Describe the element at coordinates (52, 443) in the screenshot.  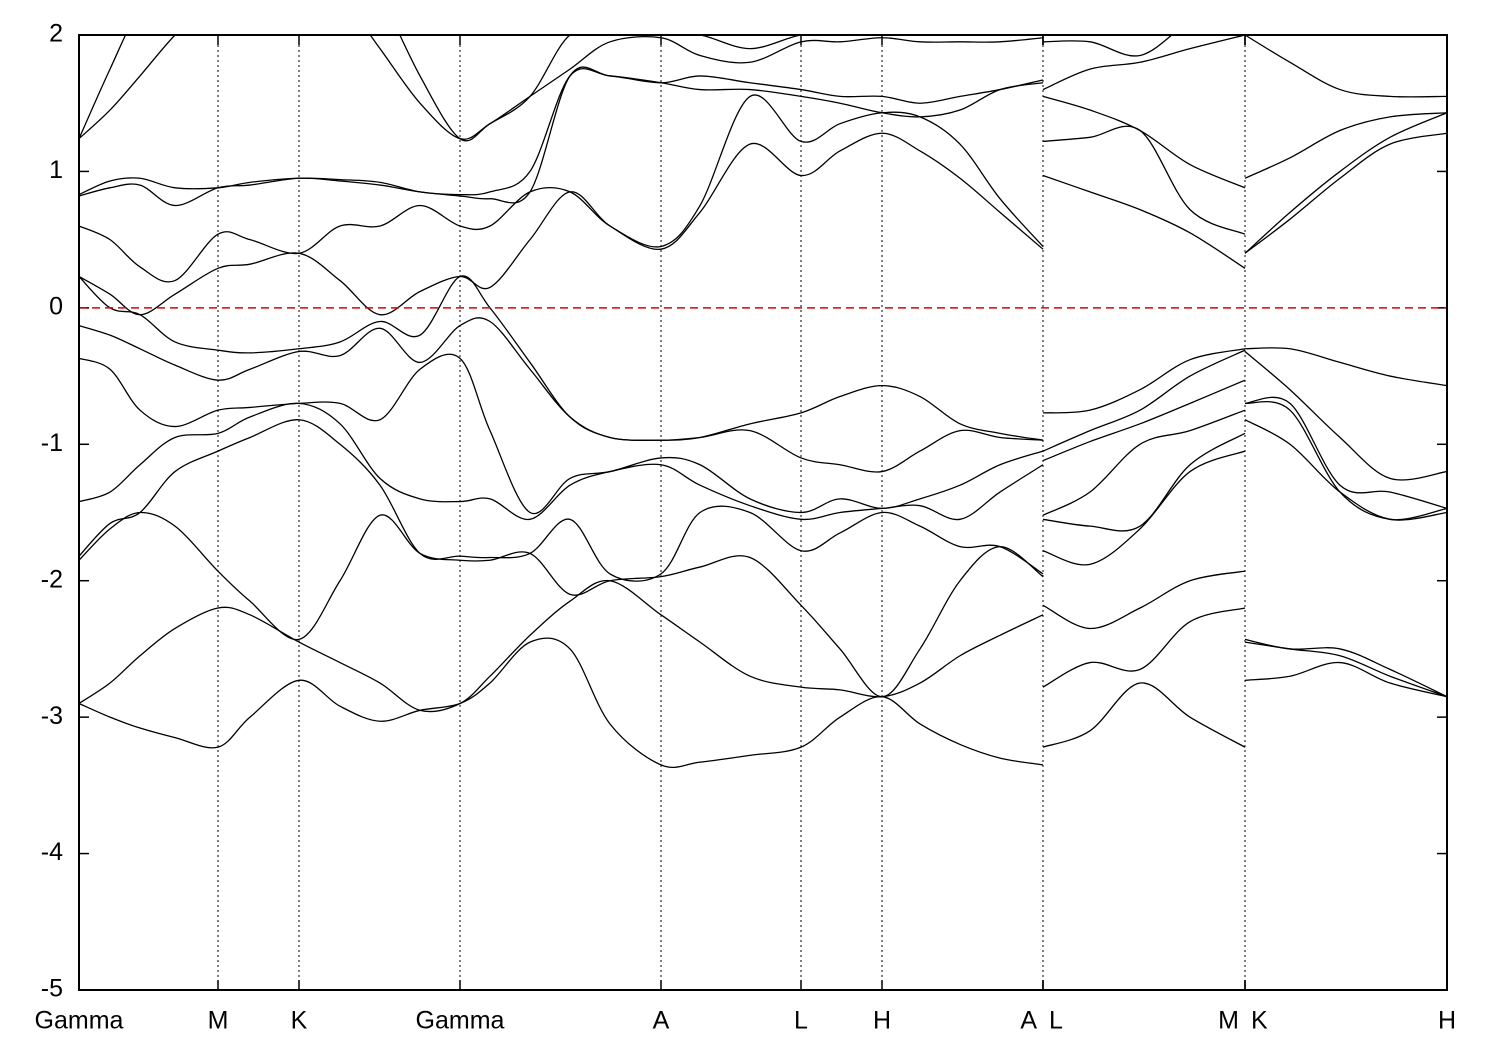
I see `y-tick-label: -1` at that location.